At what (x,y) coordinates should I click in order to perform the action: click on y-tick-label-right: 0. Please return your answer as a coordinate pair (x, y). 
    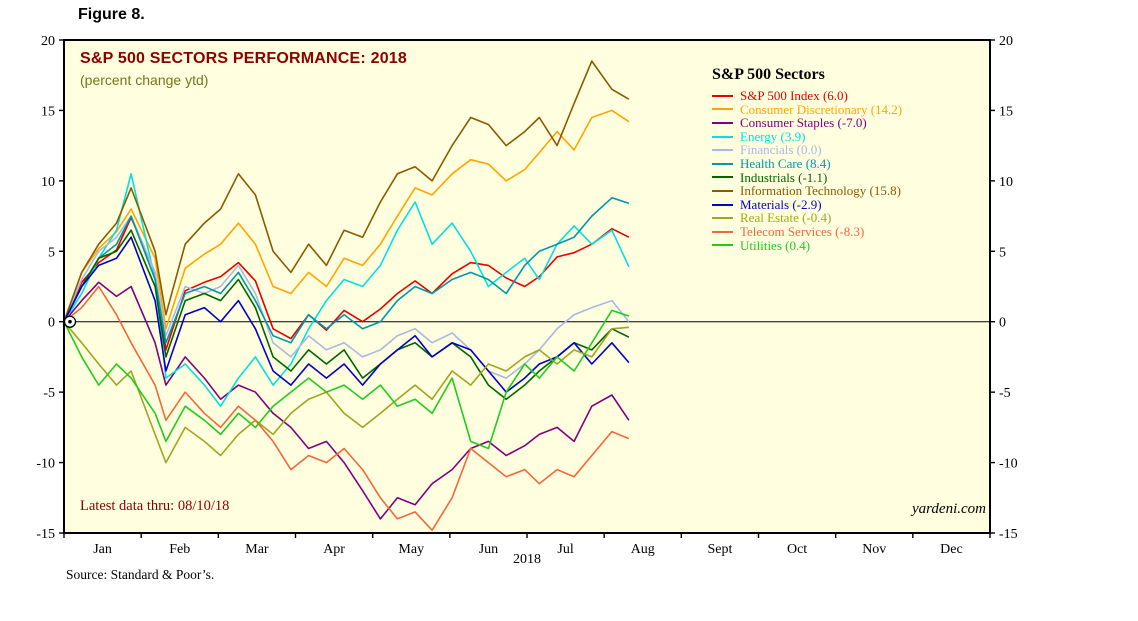
    Looking at the image, I should click on (1002, 323).